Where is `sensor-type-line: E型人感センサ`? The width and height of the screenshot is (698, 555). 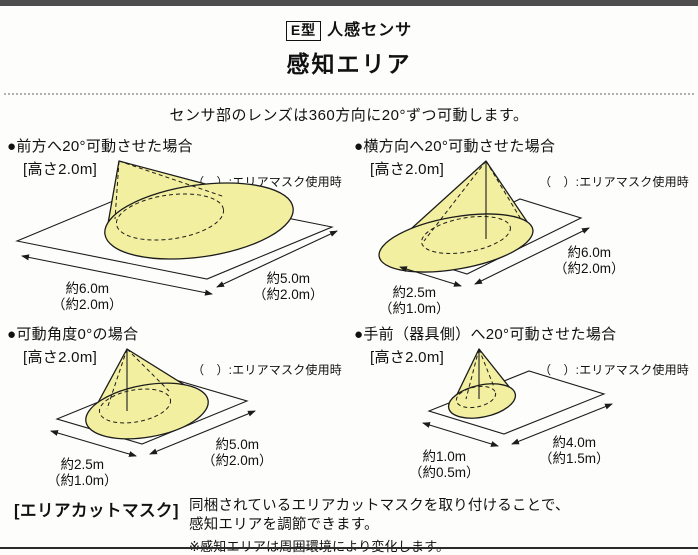
sensor-type-line: E型人感センサ is located at coordinates (349, 28).